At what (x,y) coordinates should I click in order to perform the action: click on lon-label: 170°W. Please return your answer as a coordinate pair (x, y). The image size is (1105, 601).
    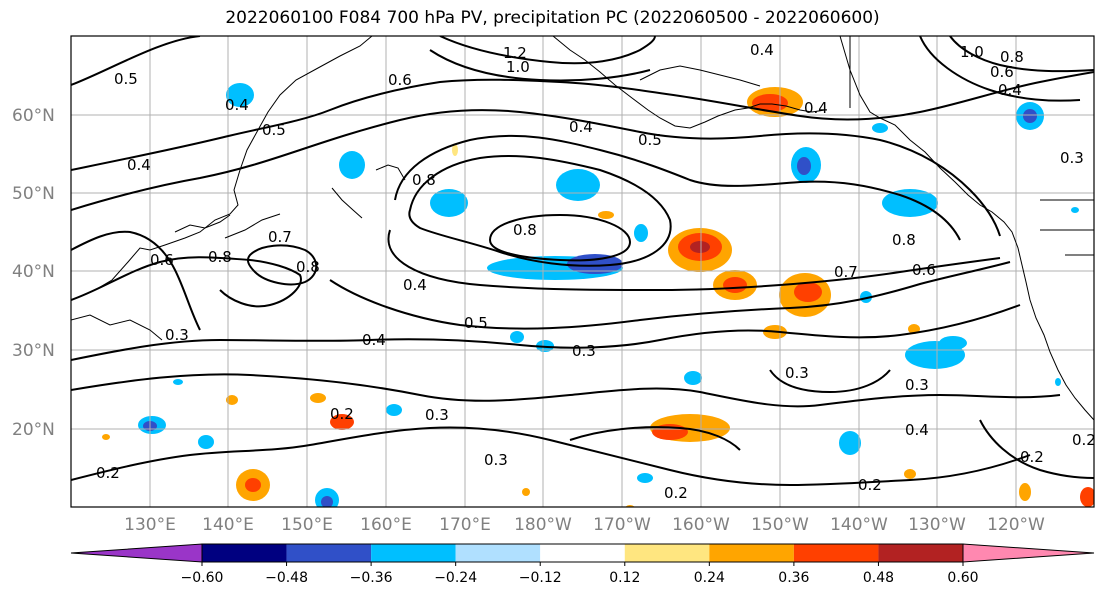
    Looking at the image, I should click on (622, 525).